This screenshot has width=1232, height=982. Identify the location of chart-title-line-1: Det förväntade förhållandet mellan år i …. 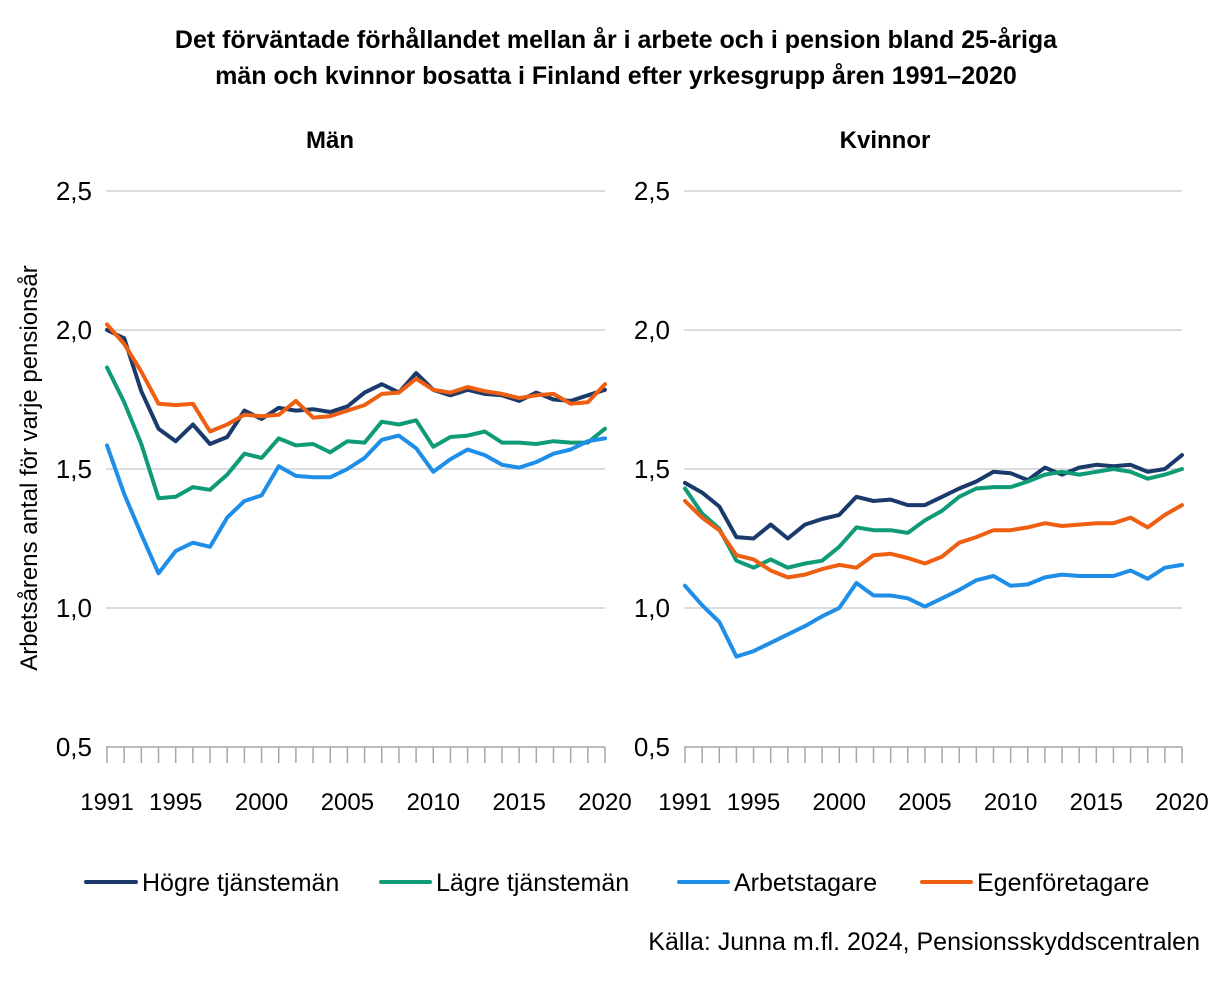
(616, 40).